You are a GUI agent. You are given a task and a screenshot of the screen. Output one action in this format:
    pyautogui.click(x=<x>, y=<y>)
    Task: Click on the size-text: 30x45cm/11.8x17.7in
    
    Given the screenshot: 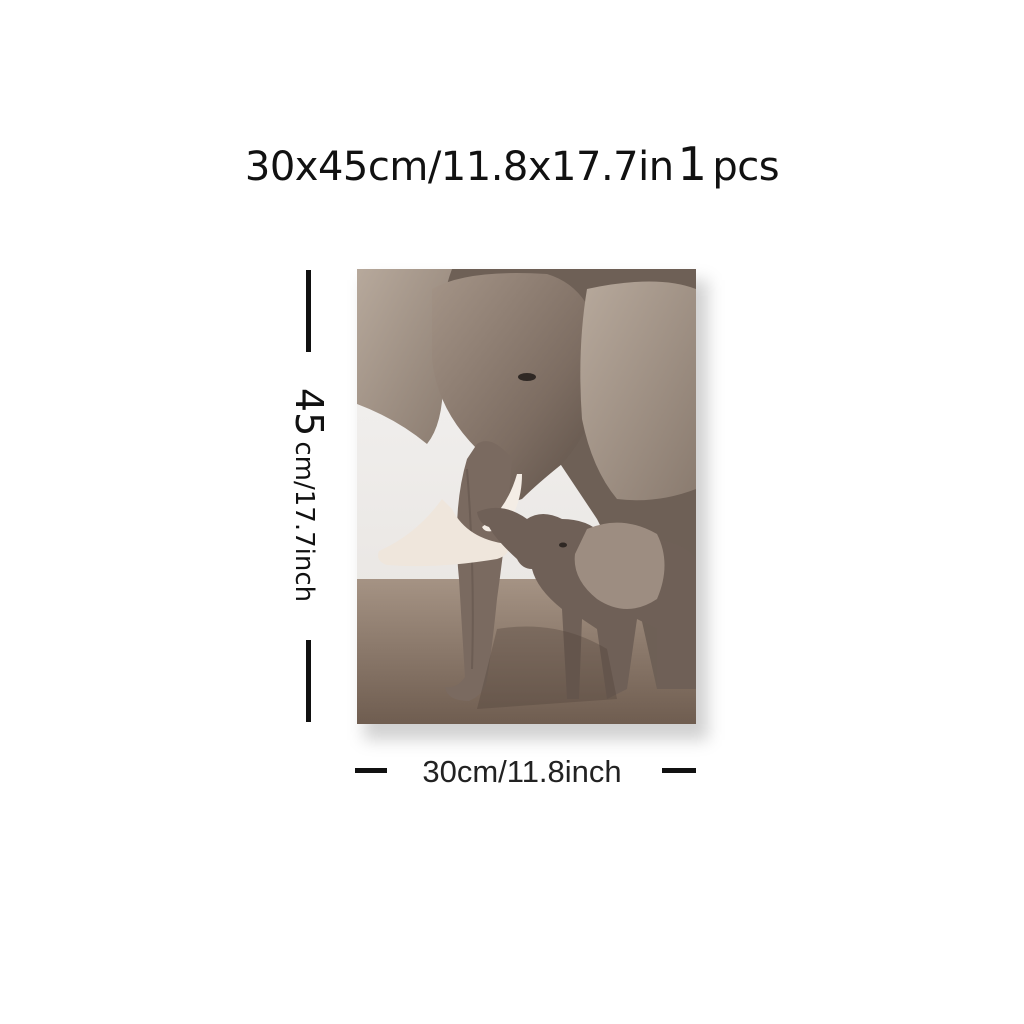 What is the action you would take?
    pyautogui.click(x=459, y=167)
    